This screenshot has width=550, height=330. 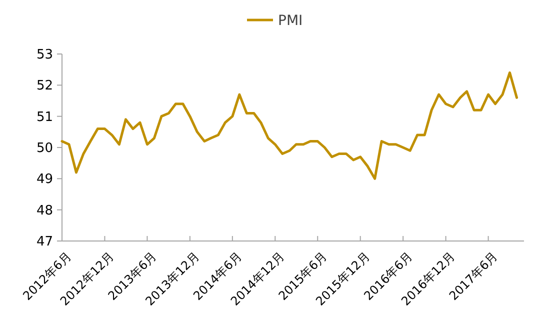 I want to click on y-tick-label: 49, so click(x=44, y=180).